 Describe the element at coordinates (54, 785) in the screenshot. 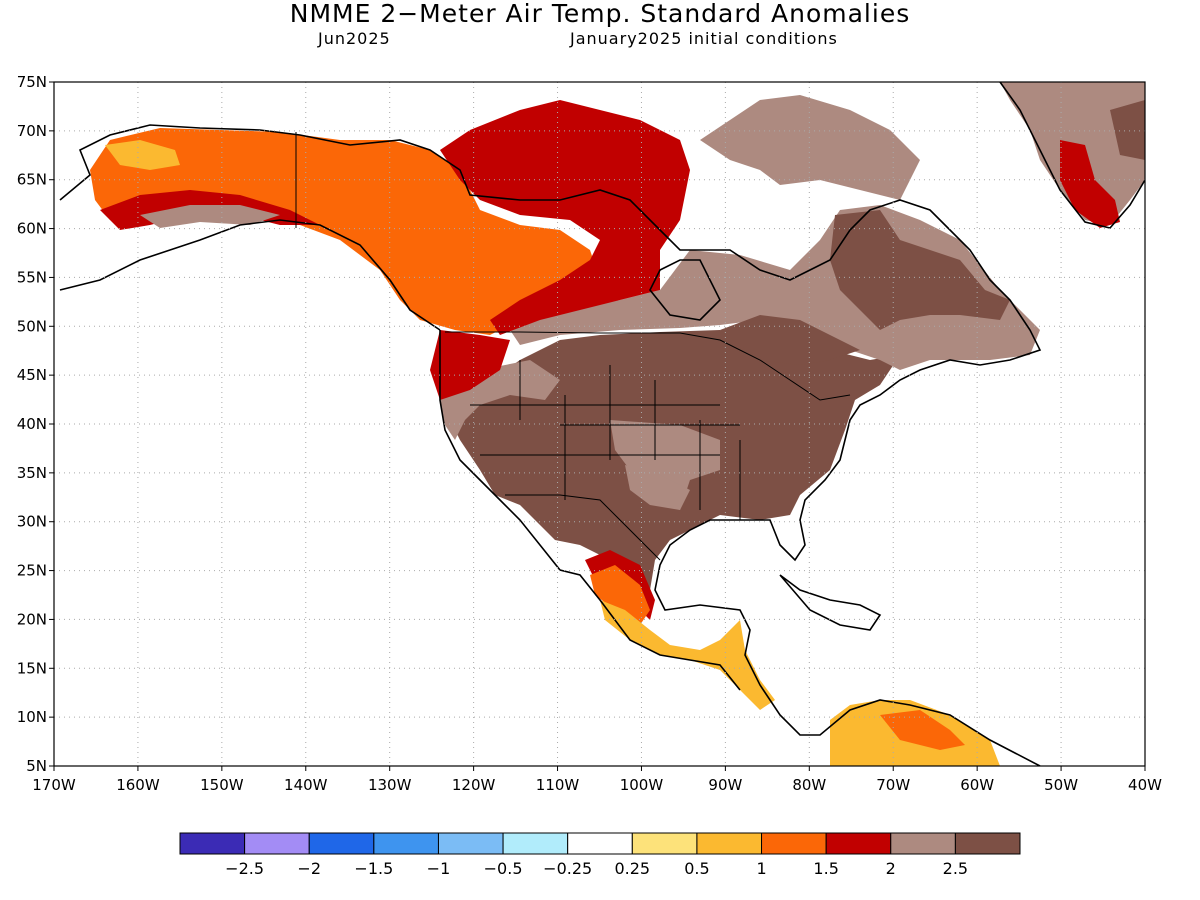

I see `lon-tick-label: 170W` at that location.